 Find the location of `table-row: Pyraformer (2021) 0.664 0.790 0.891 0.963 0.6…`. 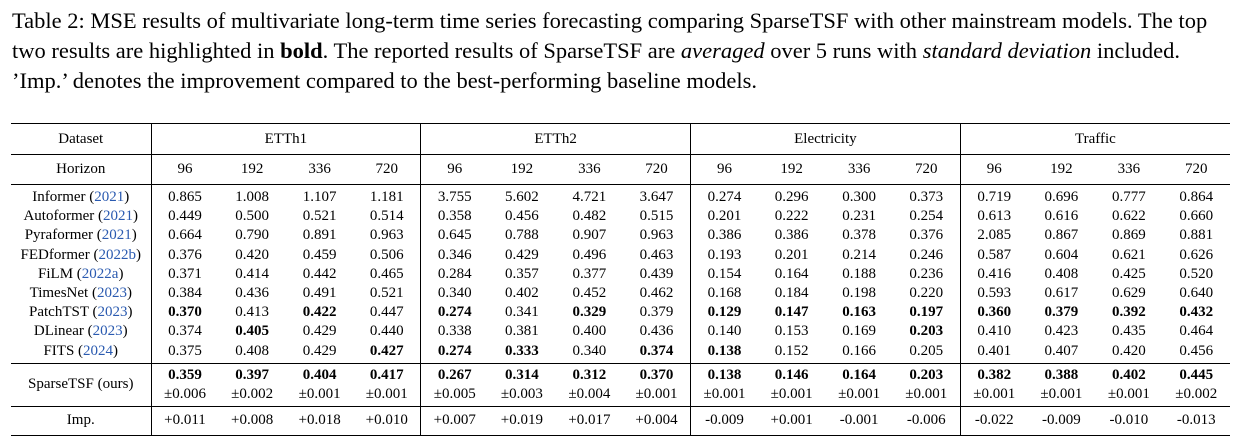

table-row: Pyraformer (2021) 0.664 0.790 0.891 0.963 0.6… is located at coordinates (620, 236).